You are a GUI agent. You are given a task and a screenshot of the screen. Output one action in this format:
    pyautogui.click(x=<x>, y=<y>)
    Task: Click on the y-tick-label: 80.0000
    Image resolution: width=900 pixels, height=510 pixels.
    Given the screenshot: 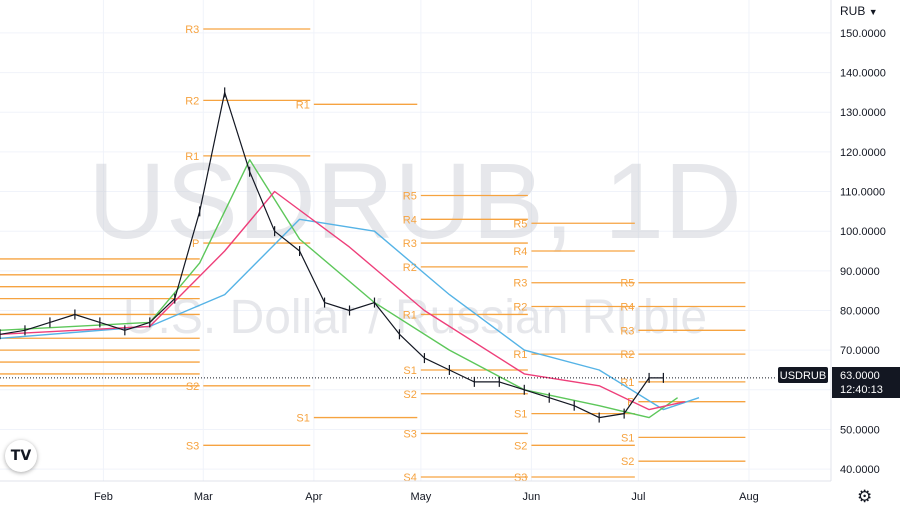 What is the action you would take?
    pyautogui.click(x=860, y=311)
    